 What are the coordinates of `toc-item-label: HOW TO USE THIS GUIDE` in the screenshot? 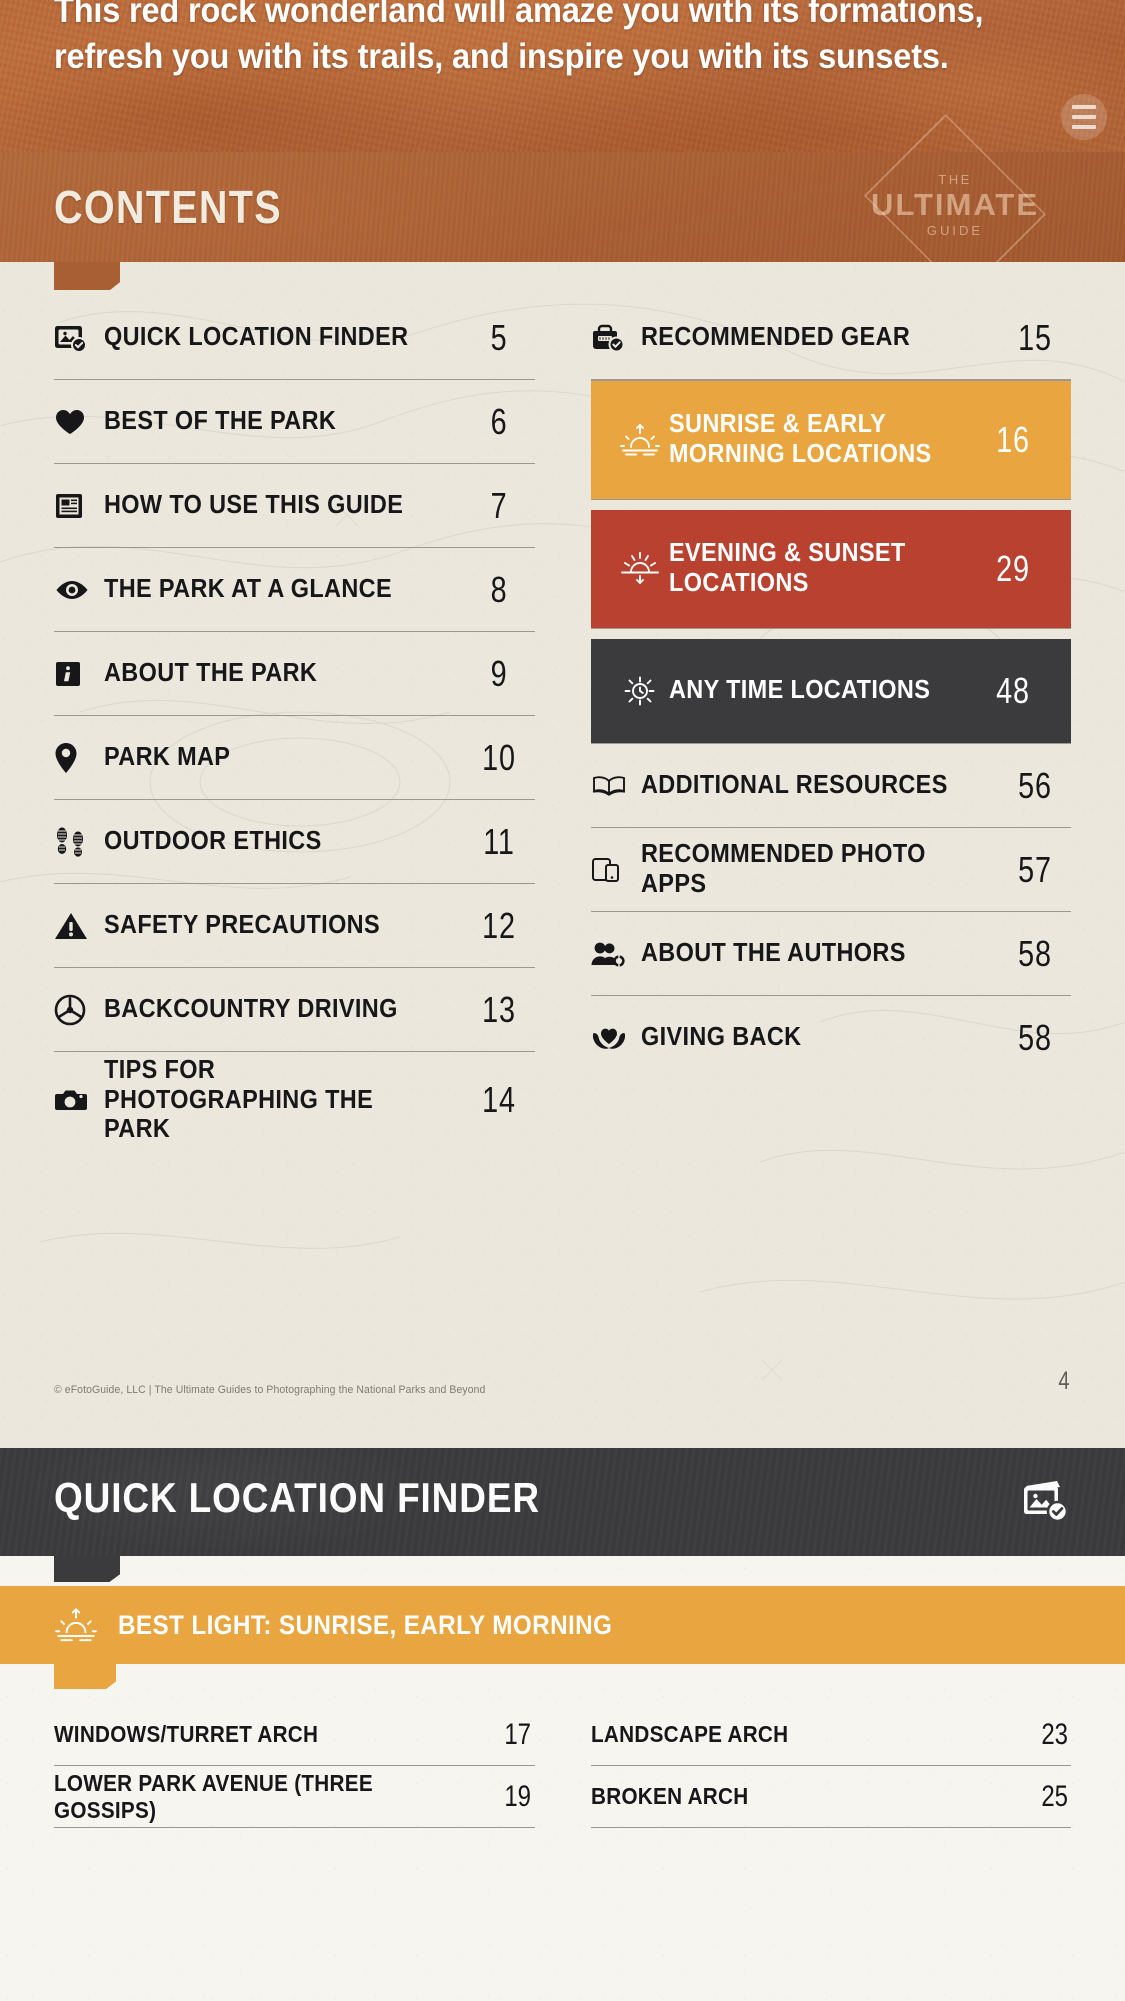 It's located at (254, 504).